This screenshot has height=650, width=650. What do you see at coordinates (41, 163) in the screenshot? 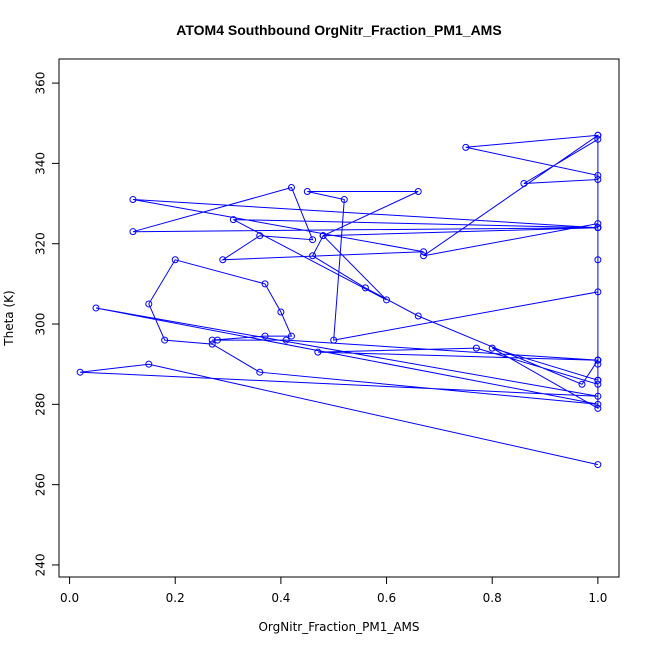
I see `y-tick-label: 340` at bounding box center [41, 163].